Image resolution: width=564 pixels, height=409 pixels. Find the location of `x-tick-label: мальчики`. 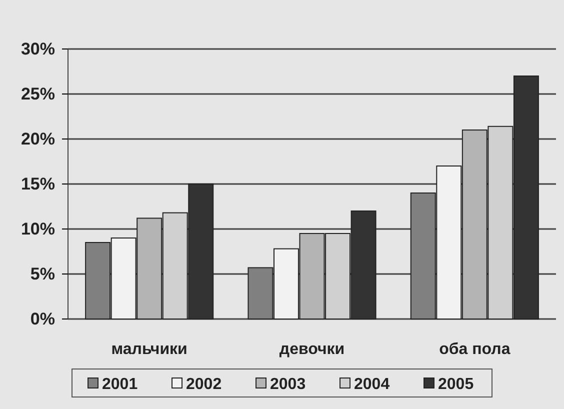

x-tick-label: мальчики is located at coordinates (149, 349).